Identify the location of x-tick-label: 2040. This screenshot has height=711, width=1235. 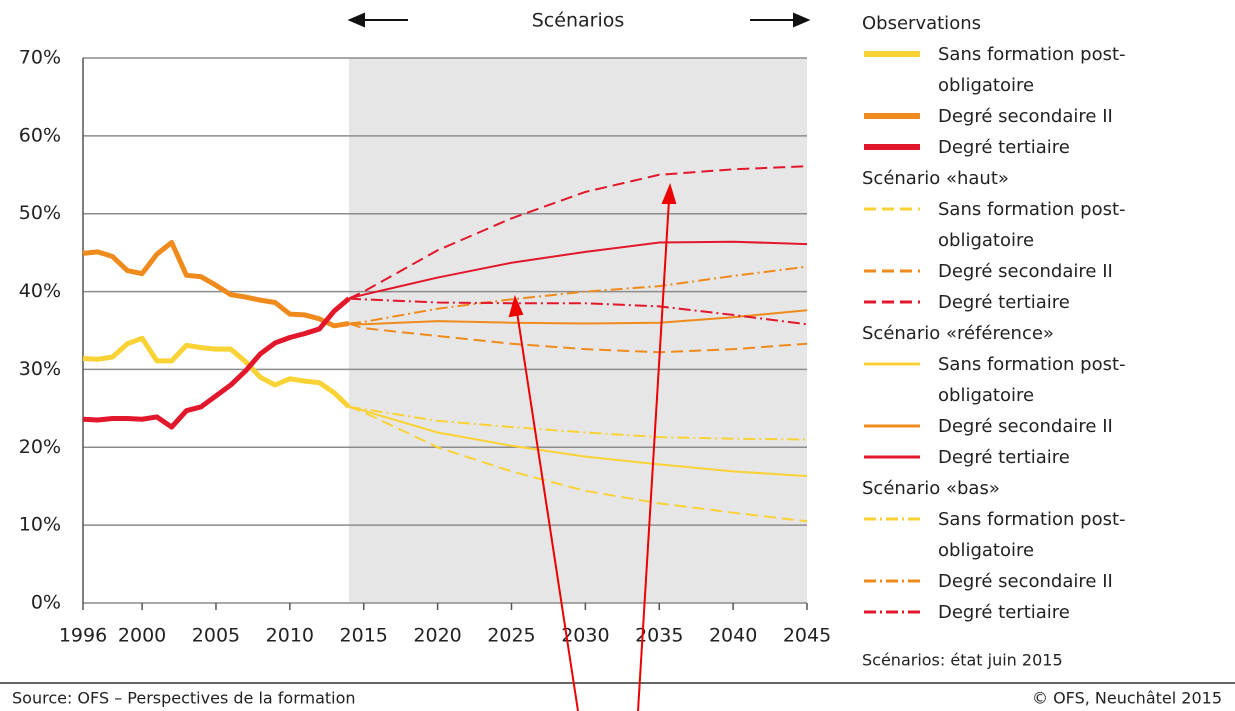
(733, 636).